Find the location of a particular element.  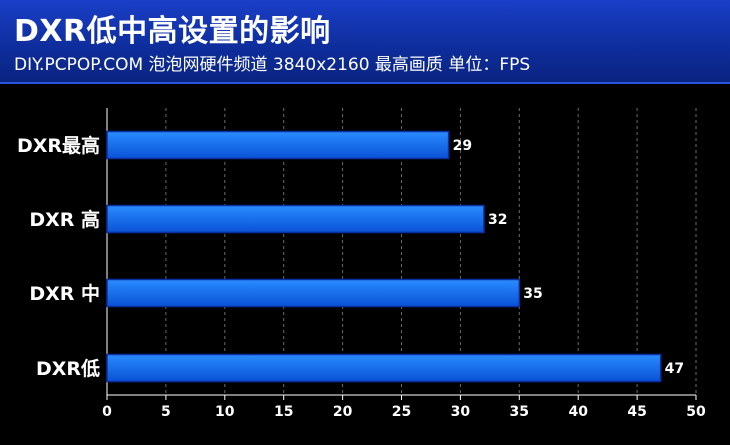

x-tick-label: 10 is located at coordinates (225, 412).